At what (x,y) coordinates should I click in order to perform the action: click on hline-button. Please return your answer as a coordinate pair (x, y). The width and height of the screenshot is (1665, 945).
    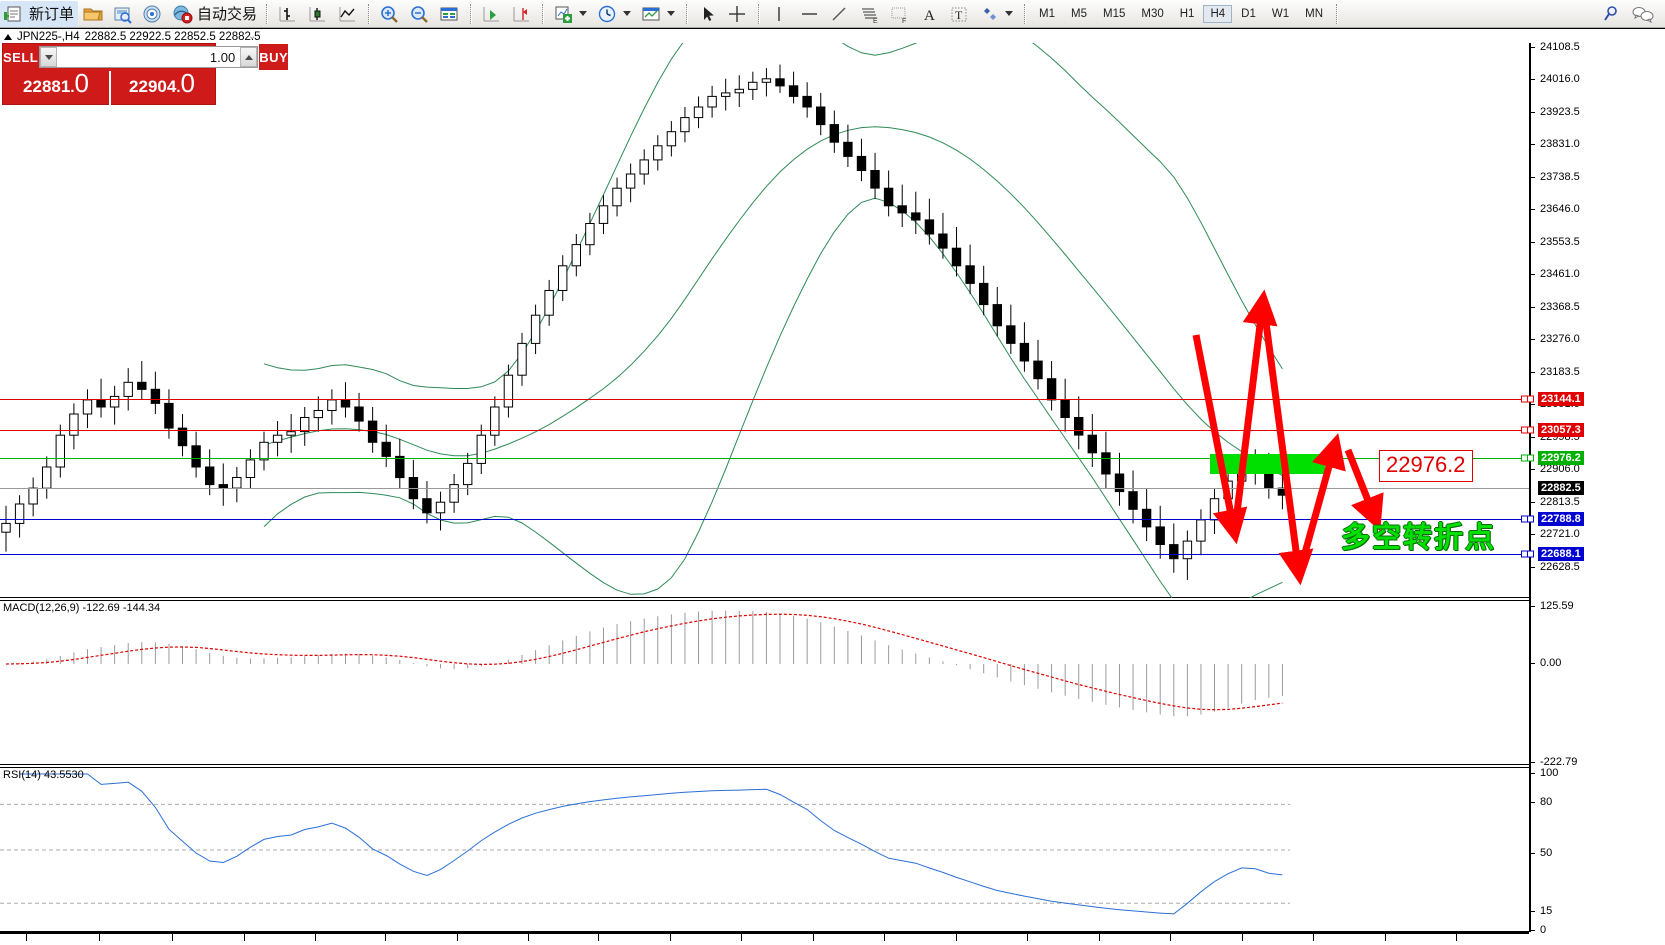
    Looking at the image, I should click on (810, 14).